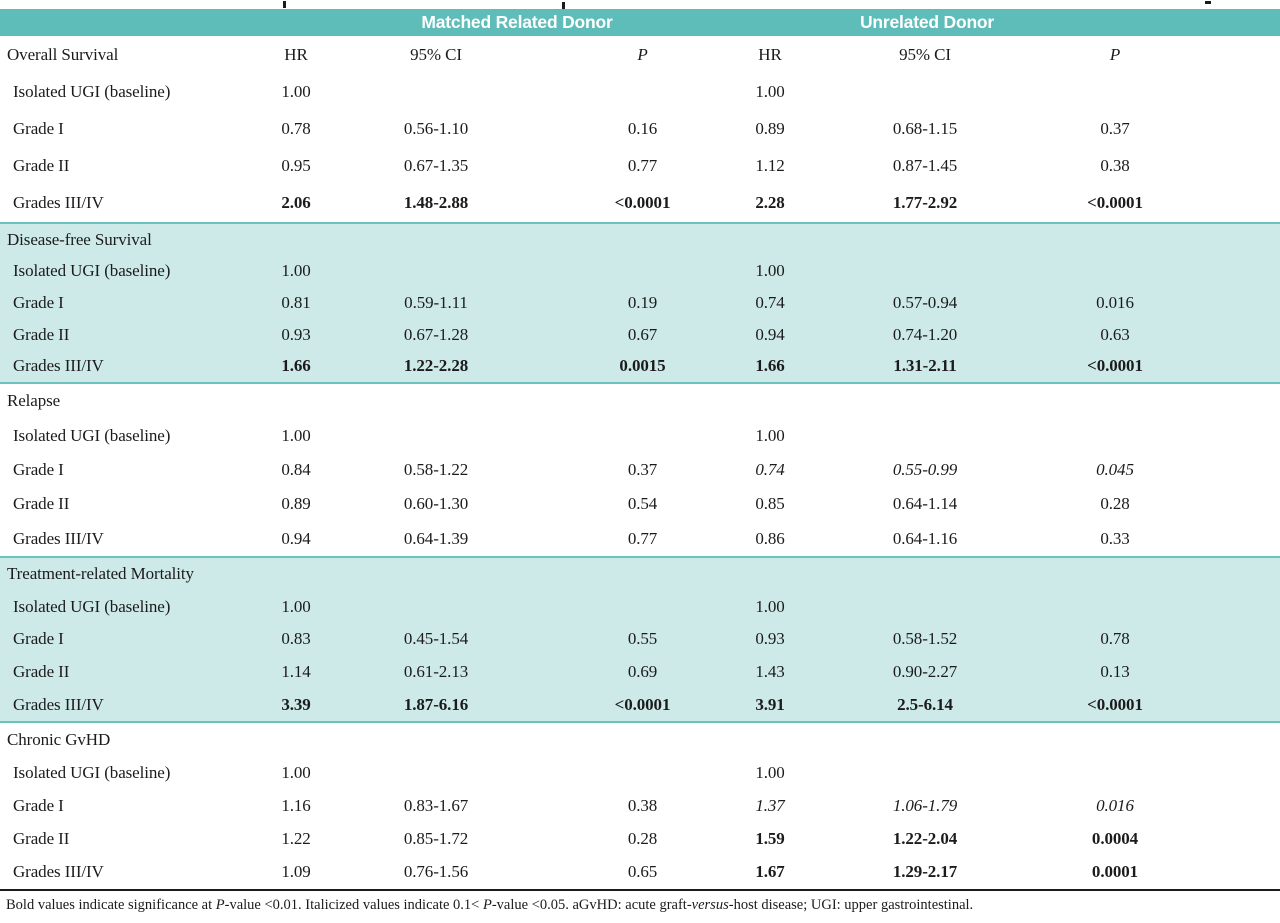 Image resolution: width=1280 pixels, height=923 pixels. I want to click on hr-cell: 1.22-2.04, so click(925, 839).